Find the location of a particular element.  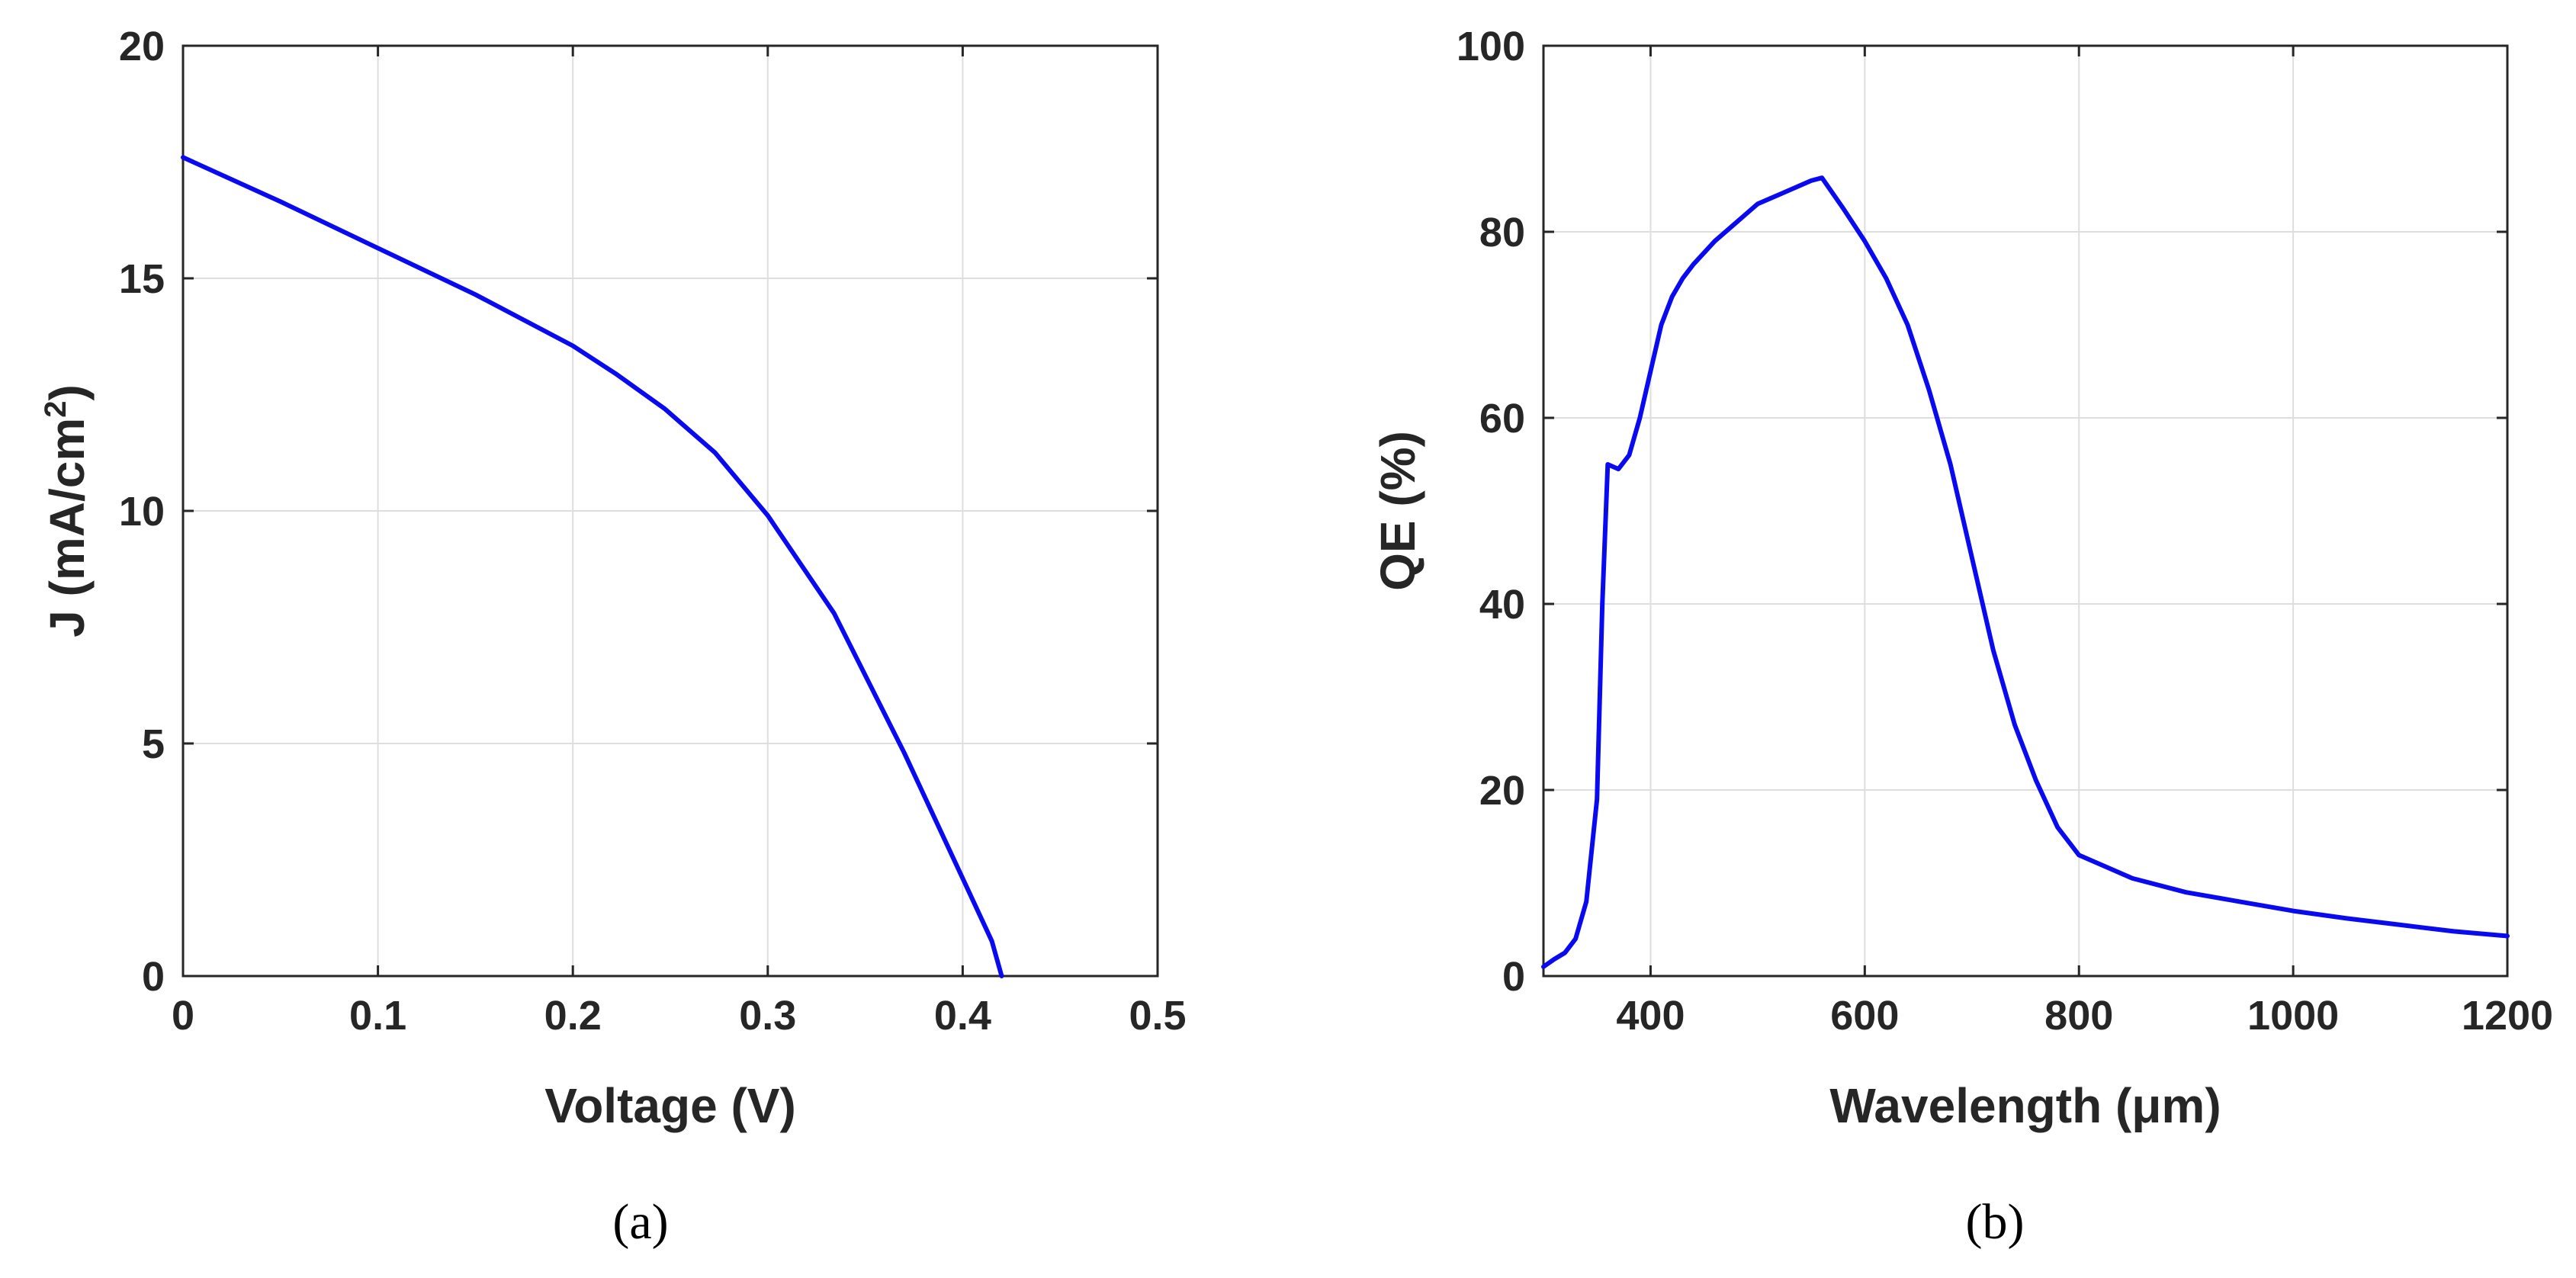

y-tick-label-a: 10 is located at coordinates (142, 512).